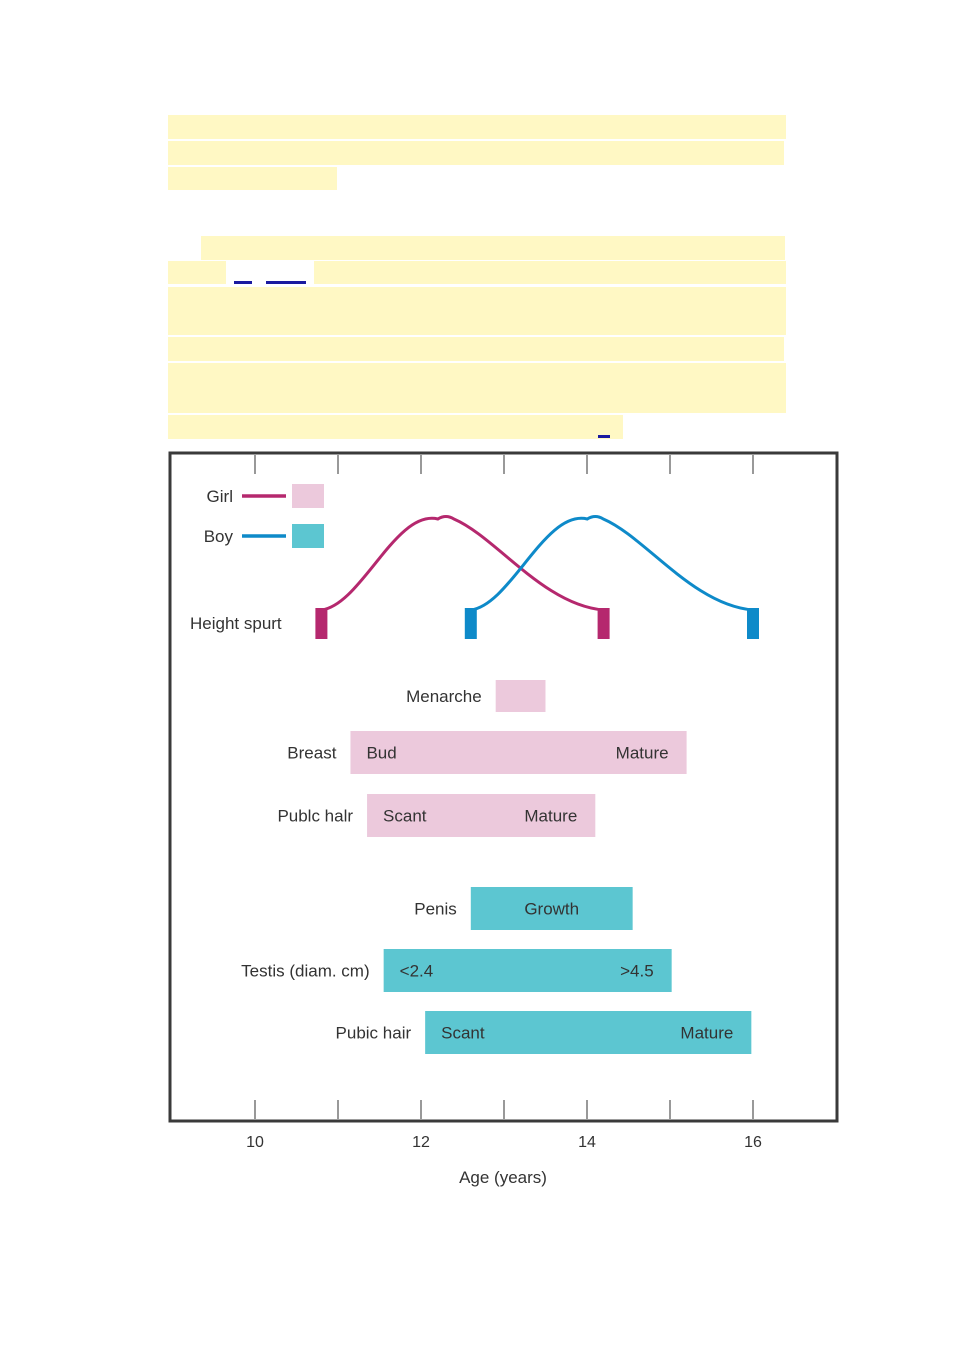  I want to click on bar-label-breast: Breast, so click(311, 753).